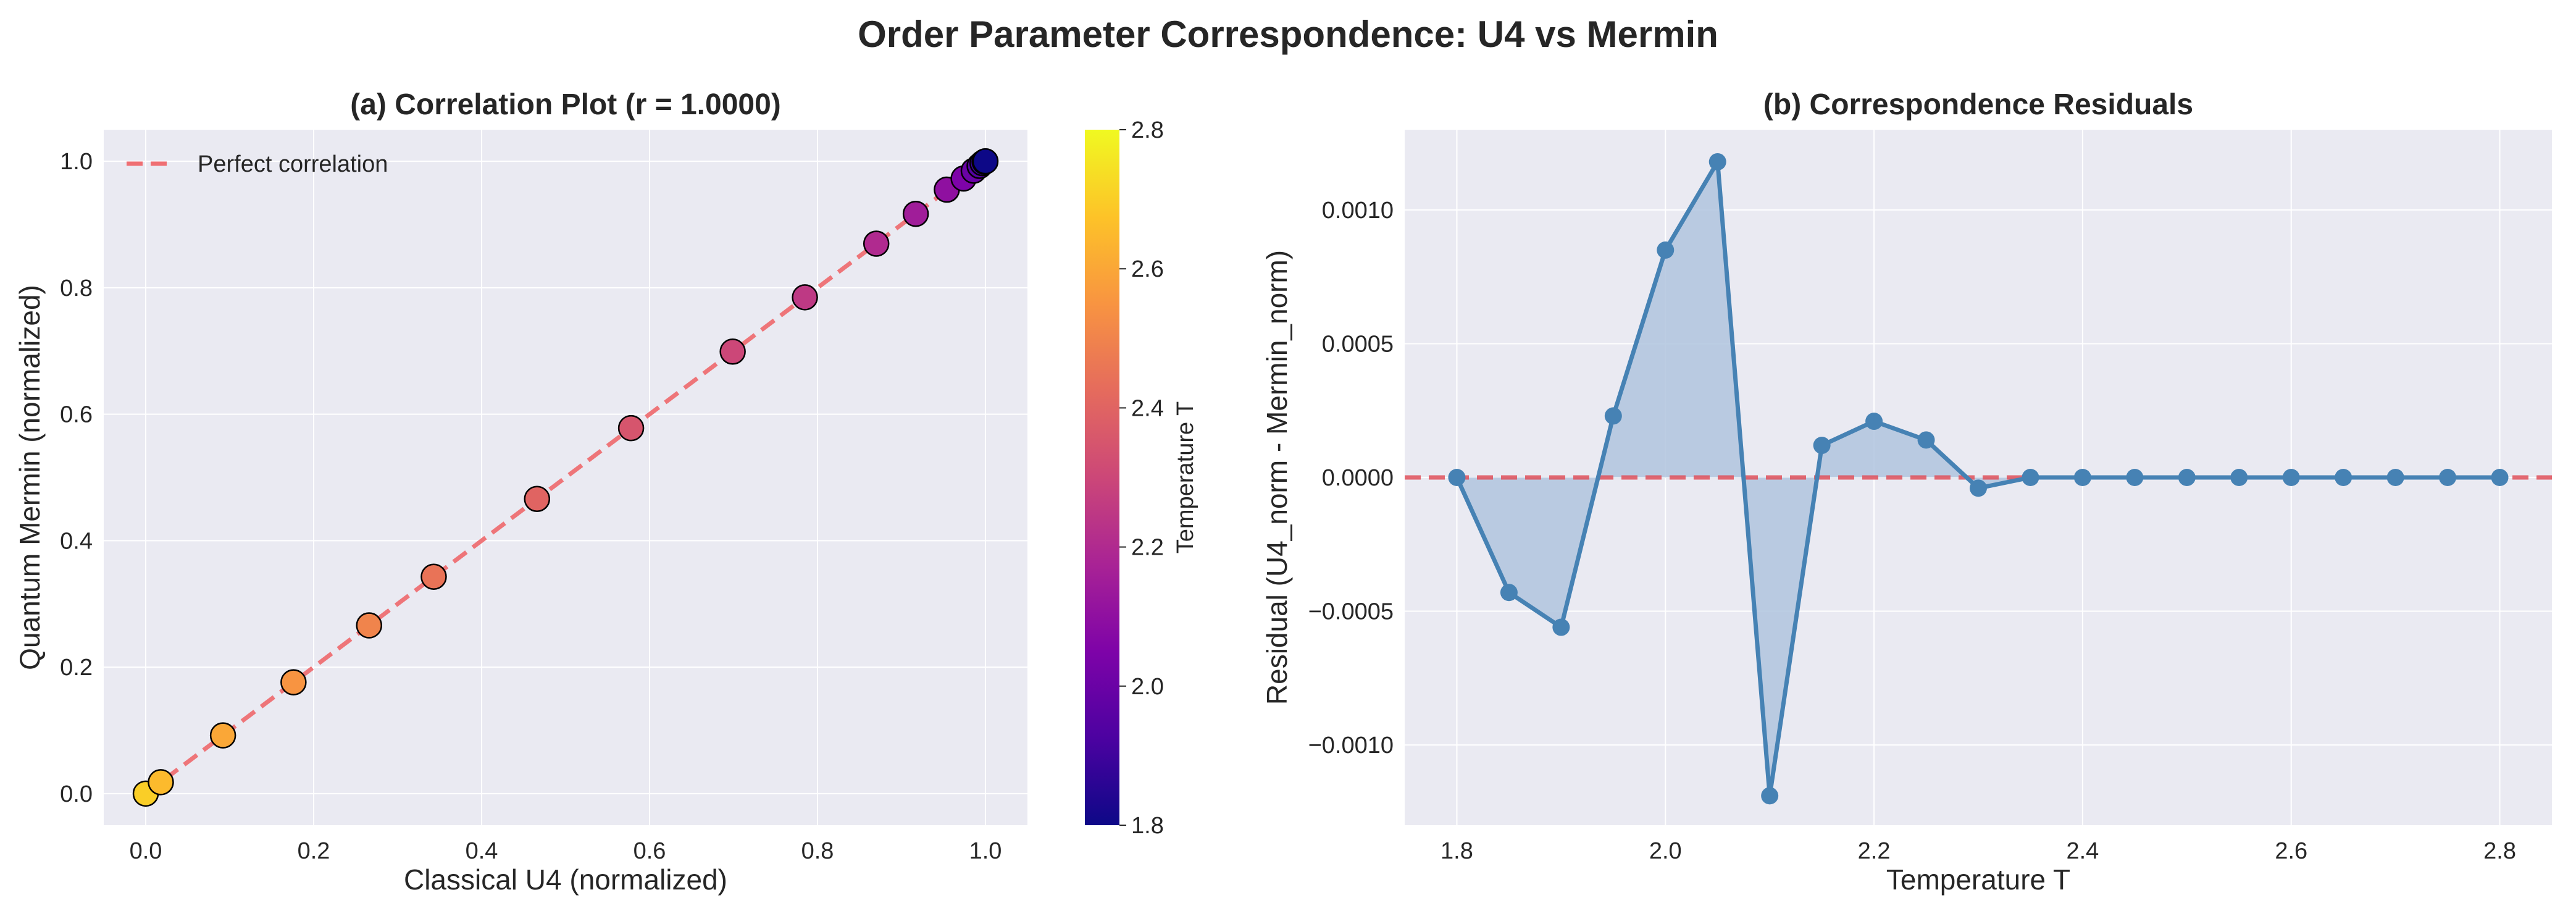 The height and width of the screenshot is (916, 2576). Describe the element at coordinates (1185, 477) in the screenshot. I see `colorbar-label: Temperature T` at that location.